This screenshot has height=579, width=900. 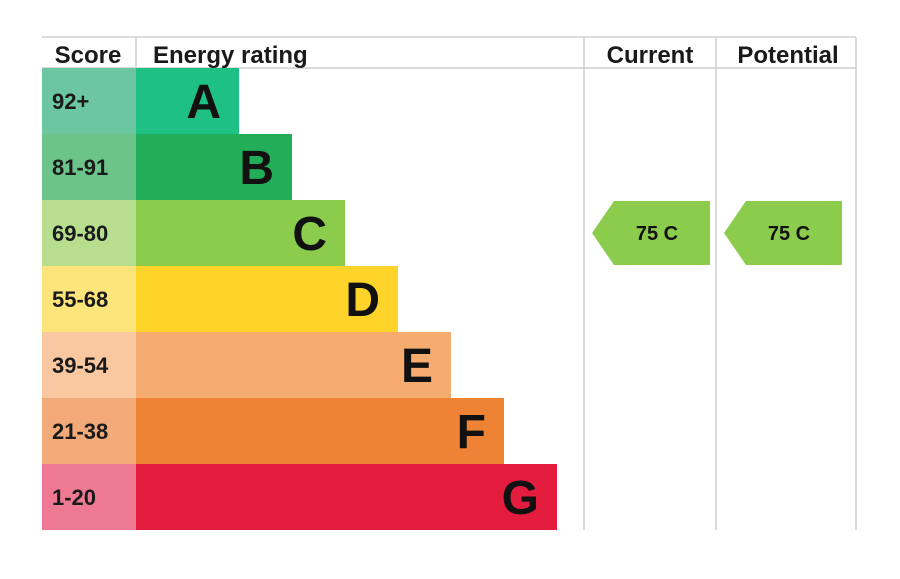 I want to click on rating-letter-f: F, so click(x=471, y=432).